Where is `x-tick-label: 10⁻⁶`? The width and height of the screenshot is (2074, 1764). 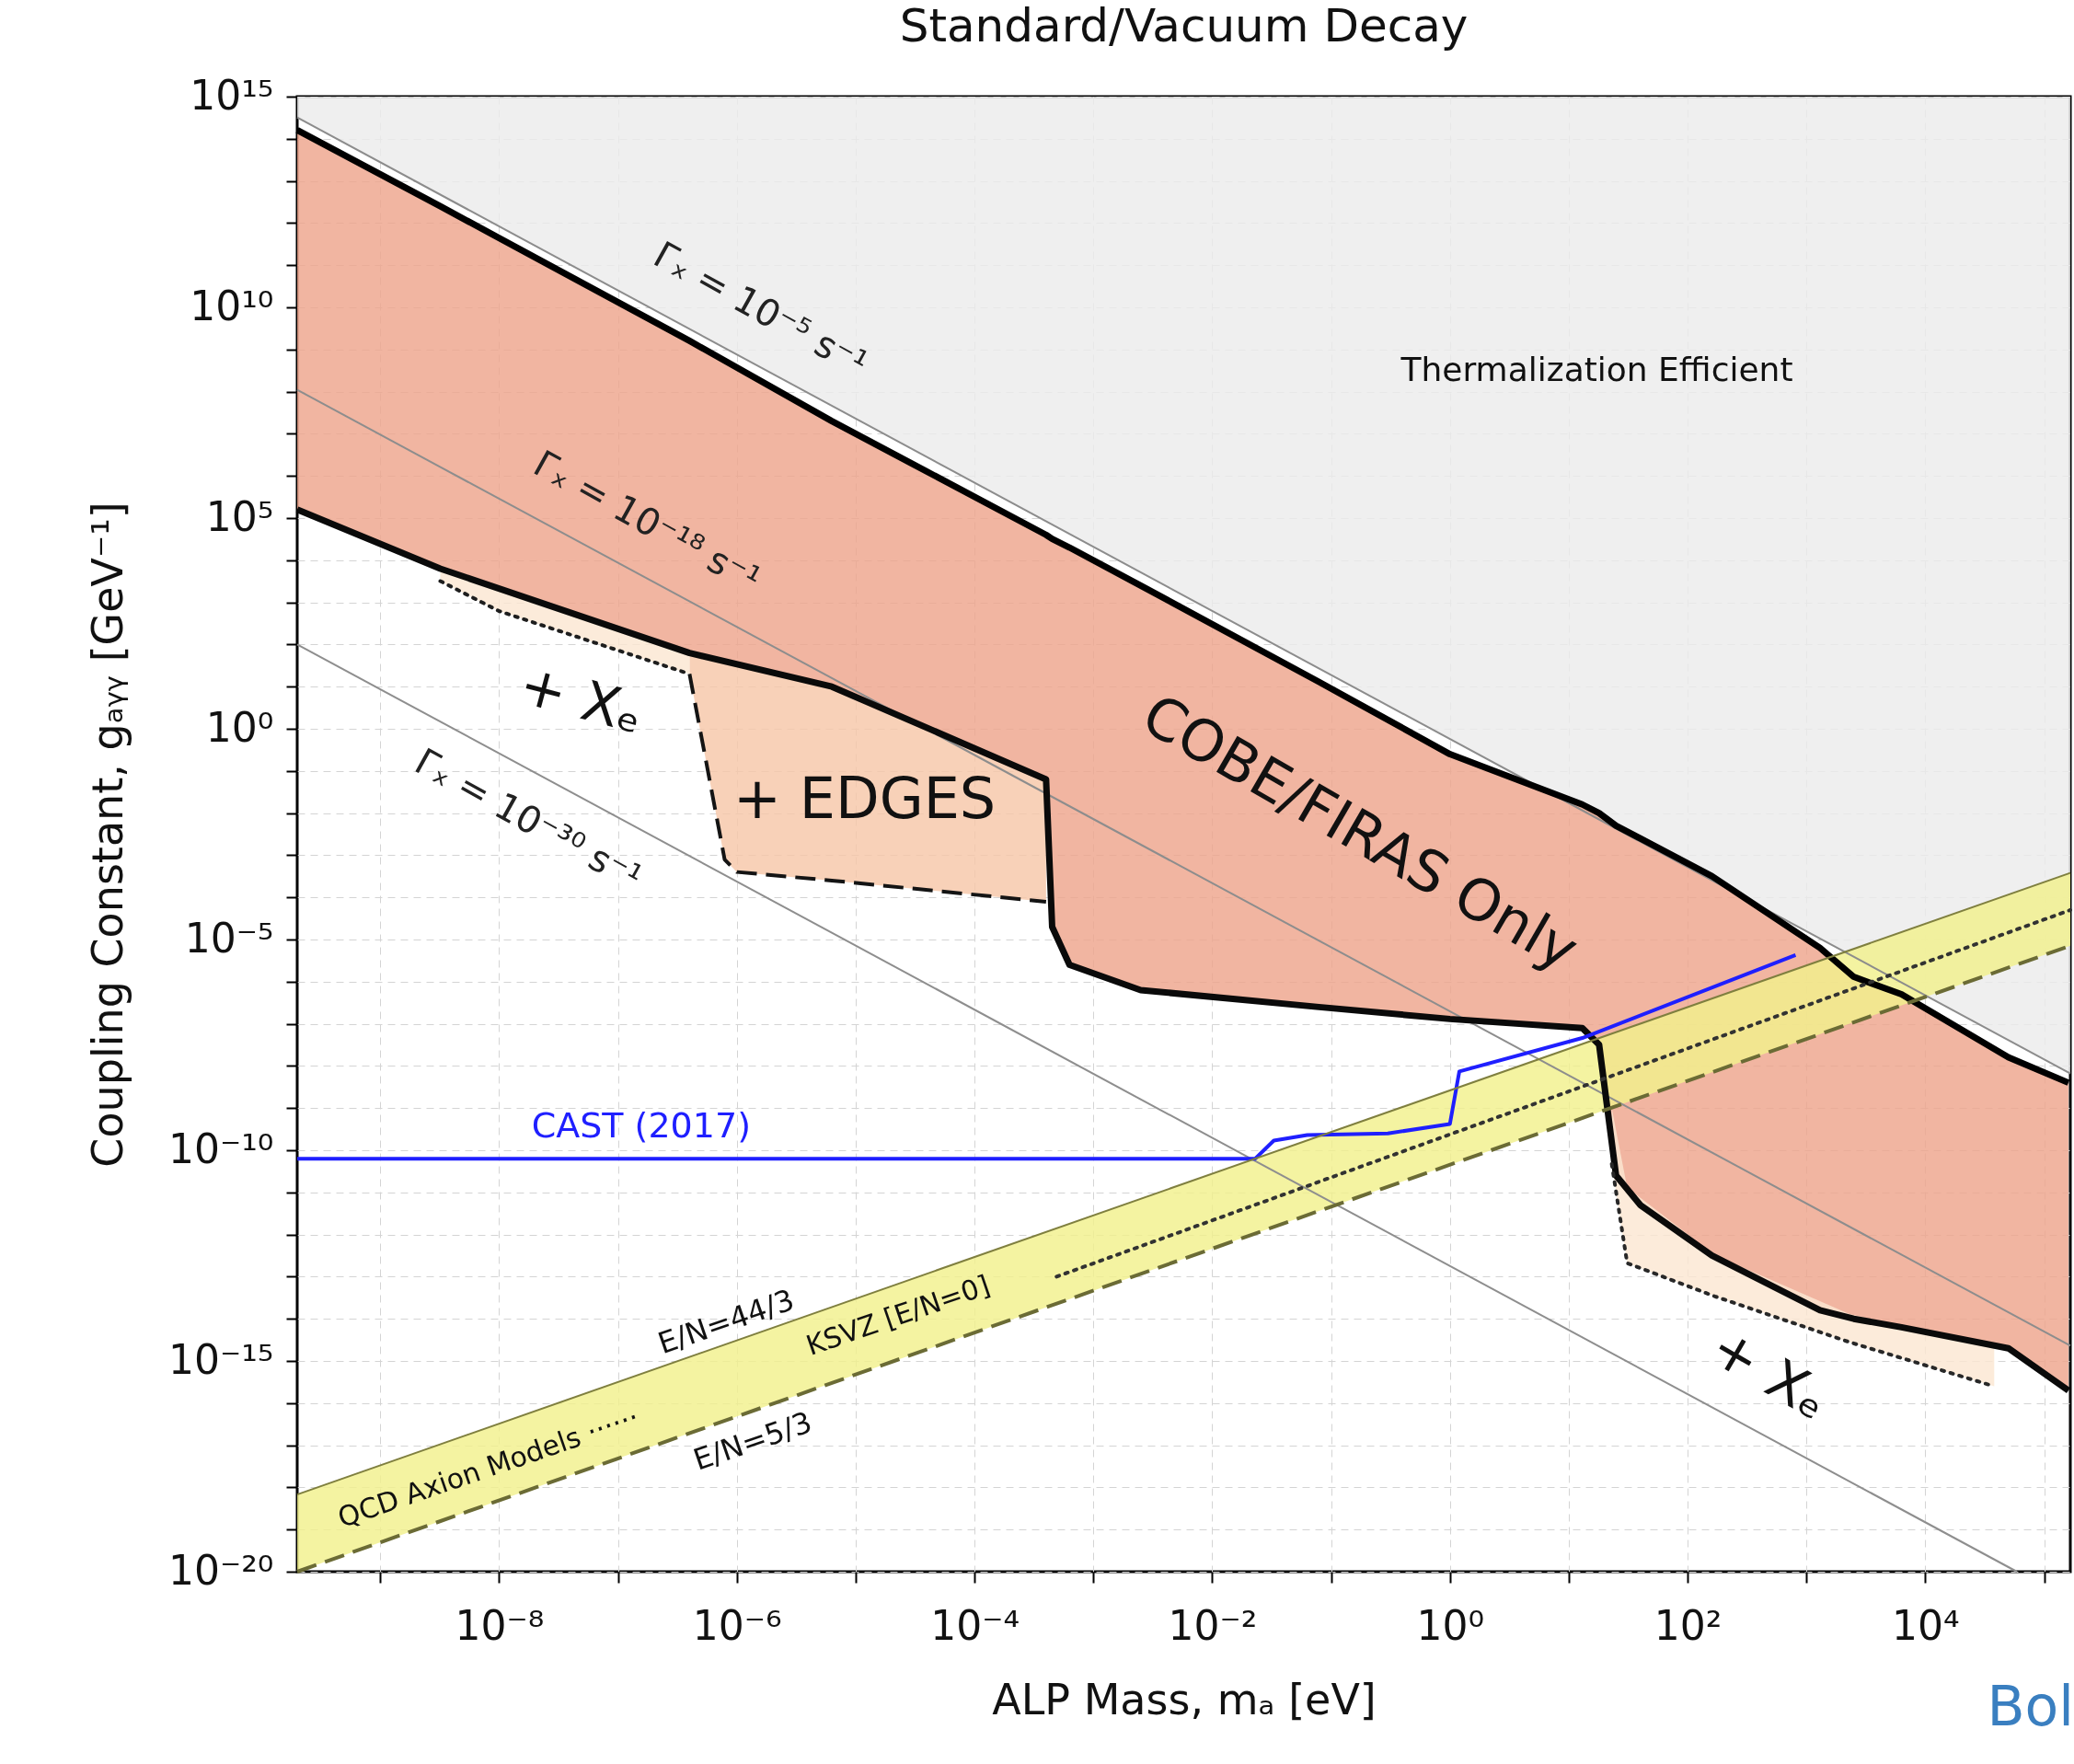
x-tick-label: 10⁻⁶ is located at coordinates (737, 1625).